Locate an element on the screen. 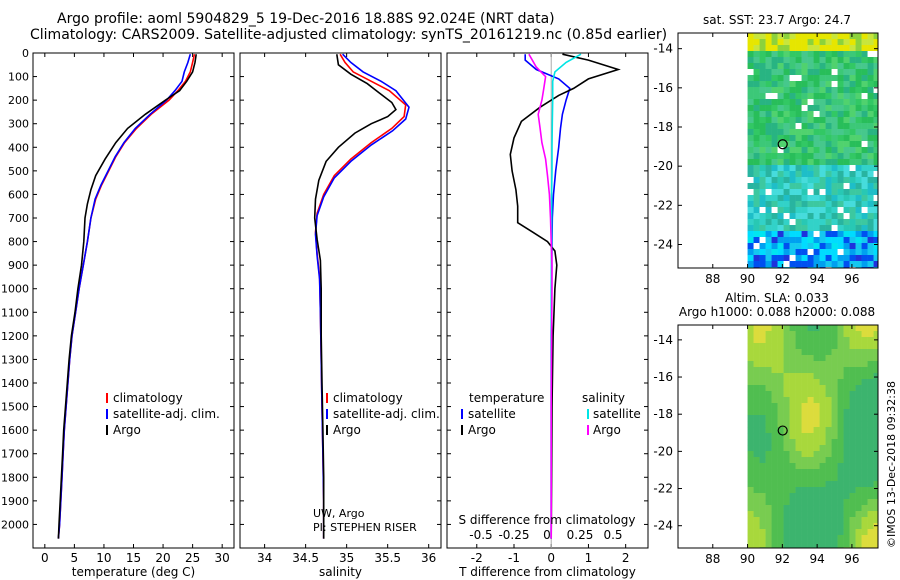  map-x-tick-label: 90 is located at coordinates (747, 279).